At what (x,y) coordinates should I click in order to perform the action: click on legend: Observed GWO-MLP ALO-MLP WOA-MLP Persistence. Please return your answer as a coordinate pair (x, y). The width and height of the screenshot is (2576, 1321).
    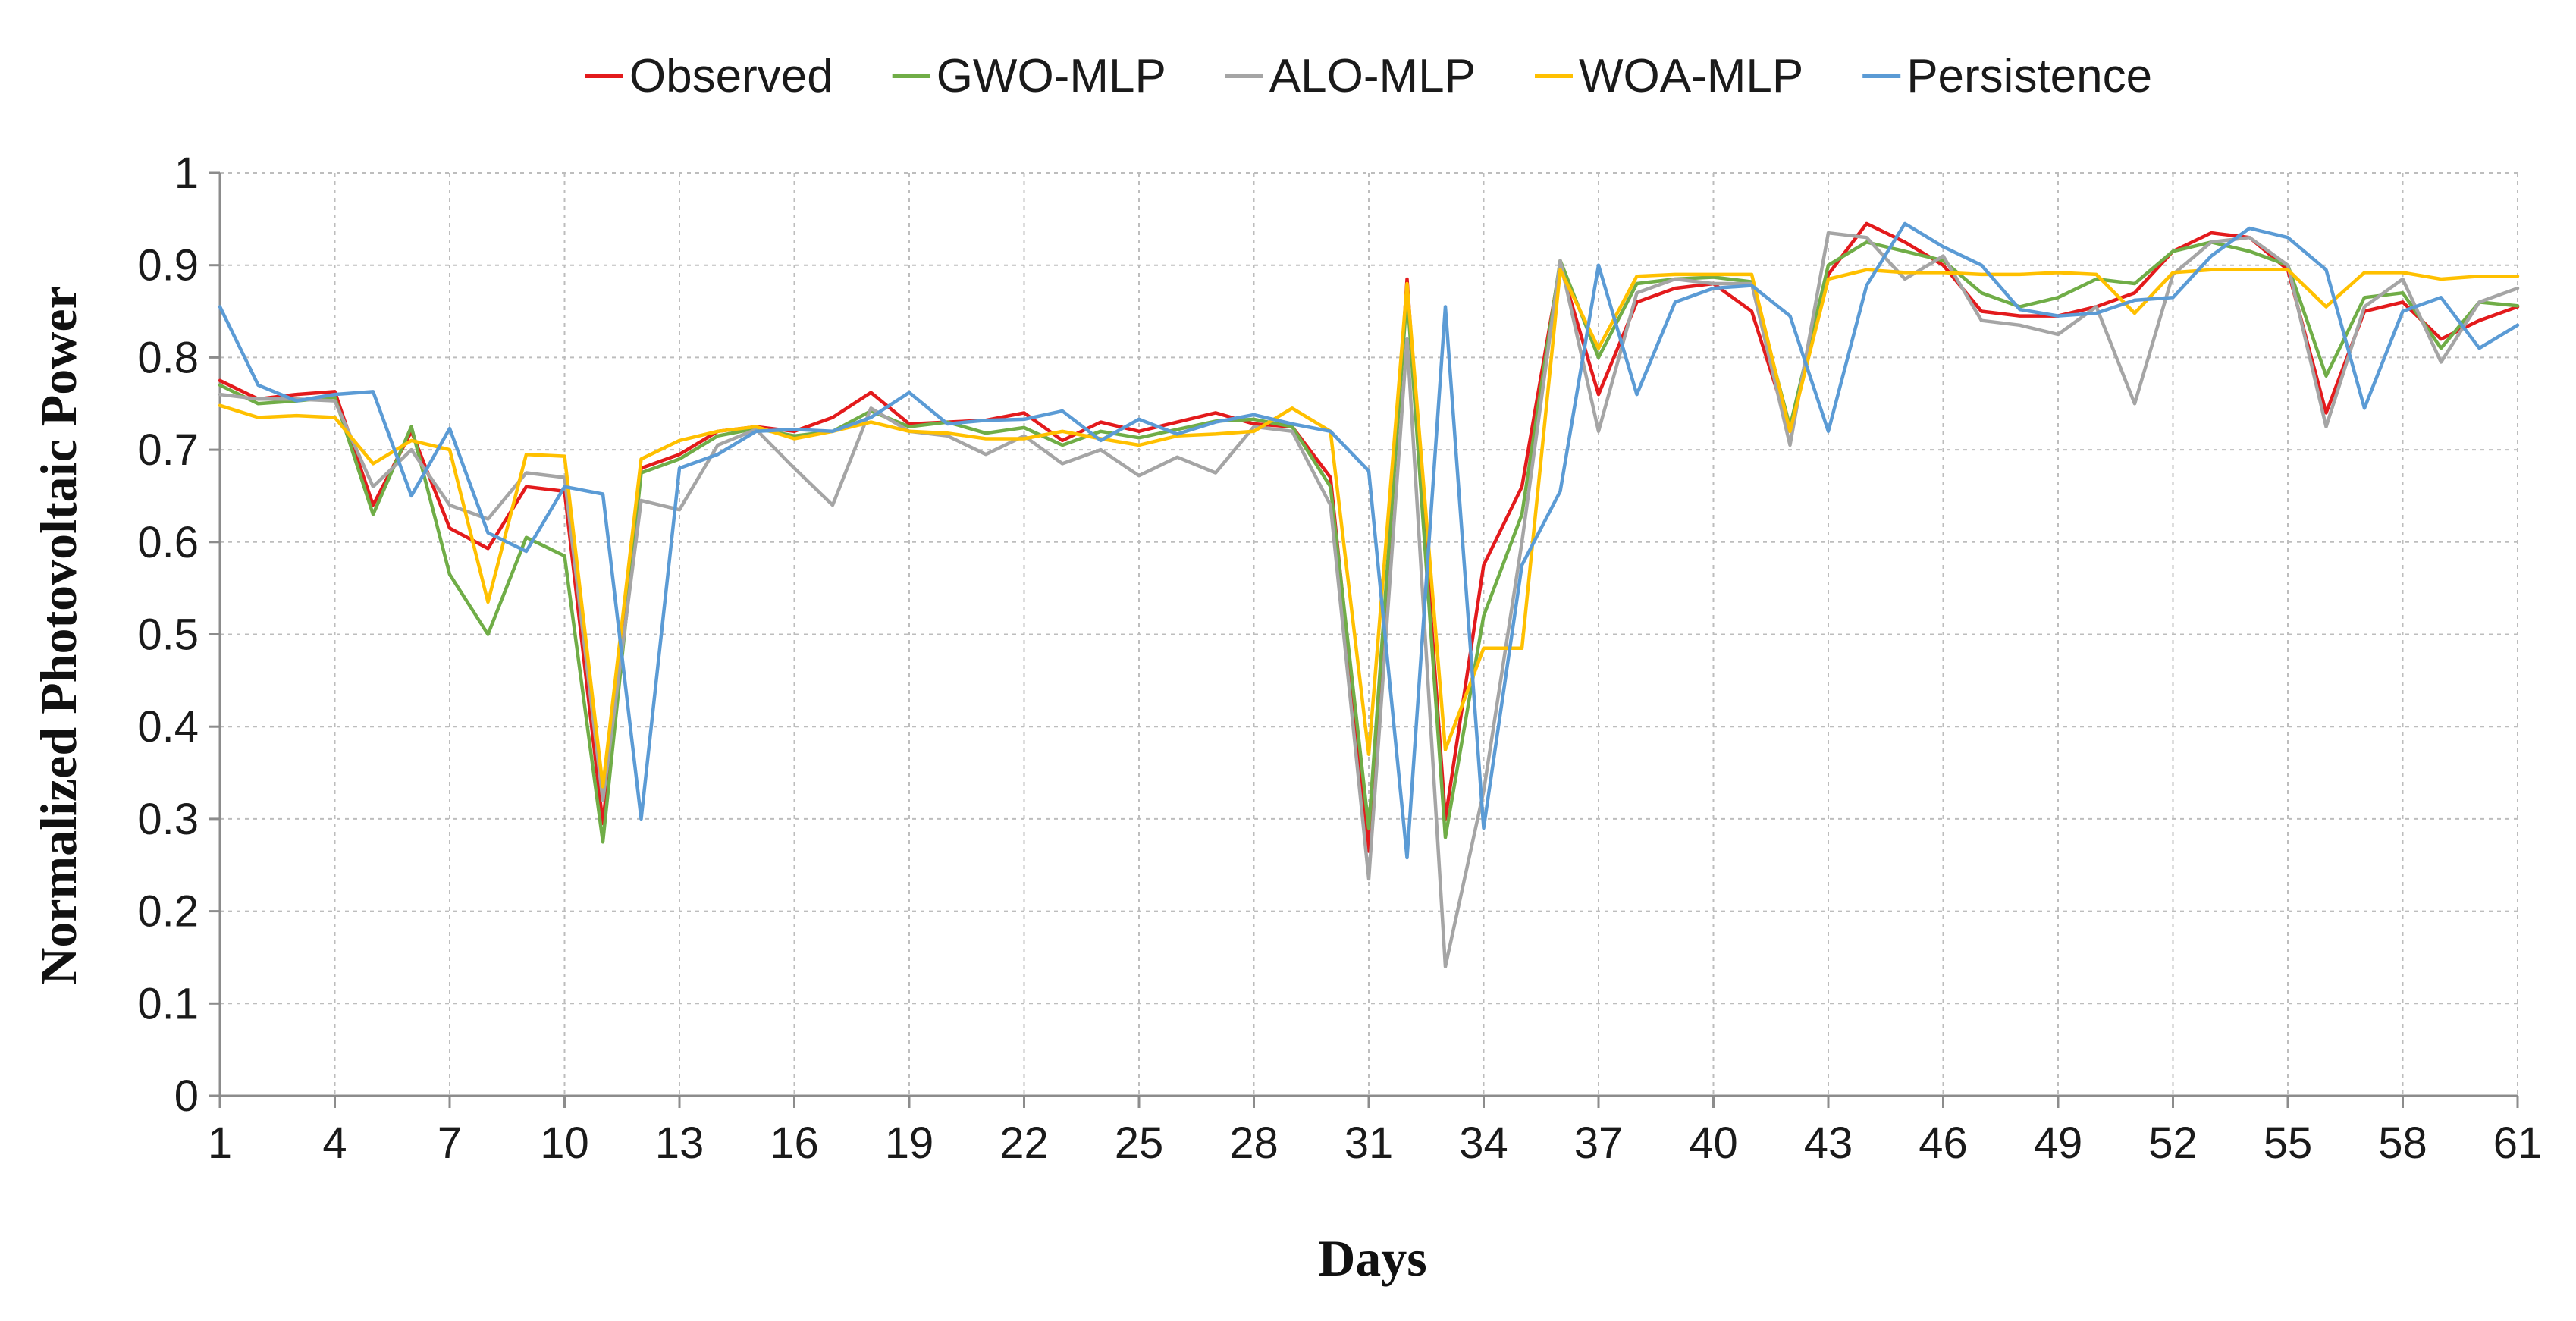
    Looking at the image, I should click on (1368, 76).